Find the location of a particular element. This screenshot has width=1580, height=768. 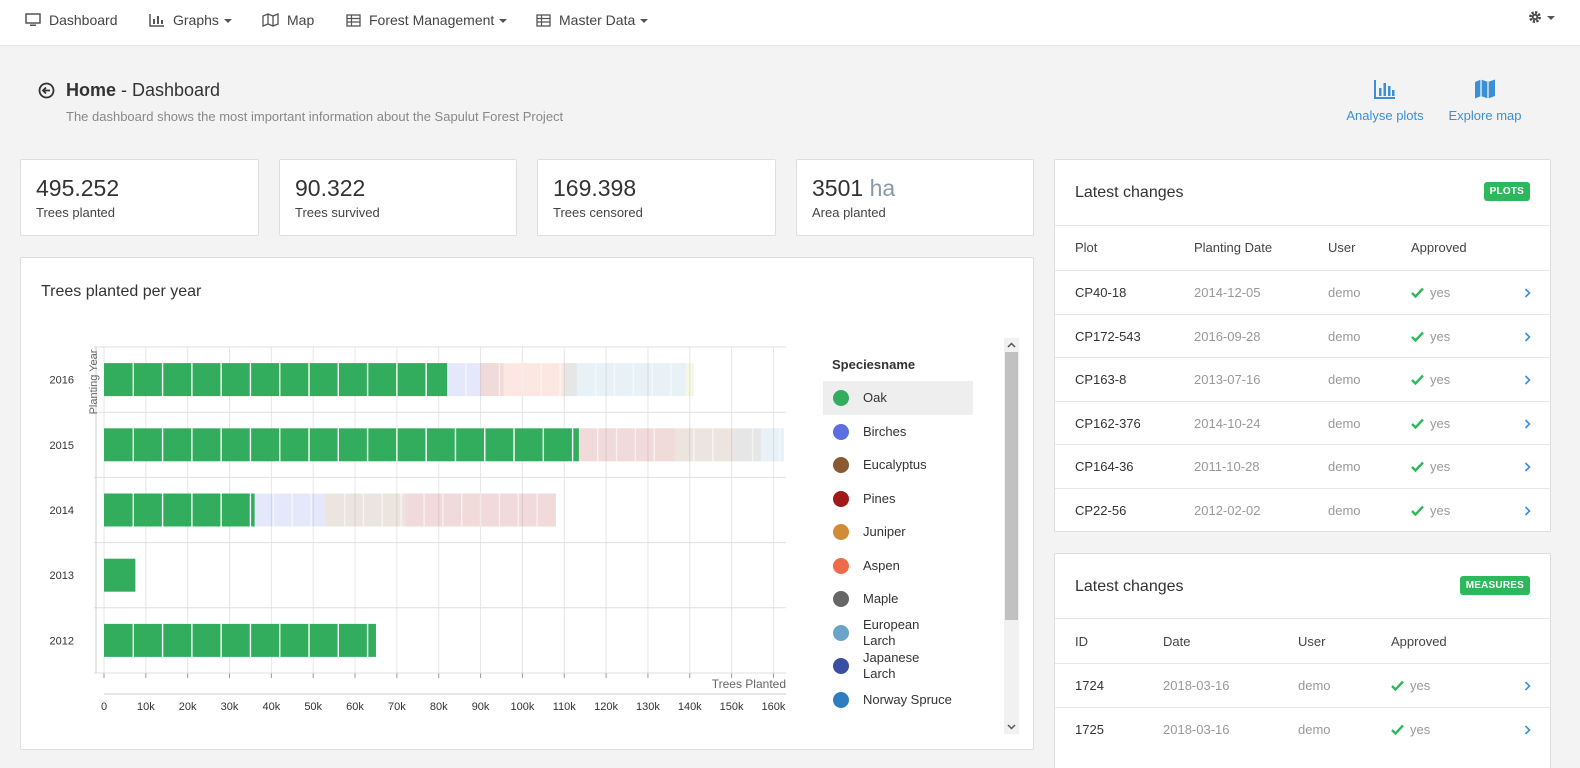

y-axis-title: Planting Year is located at coordinates (94, 381).